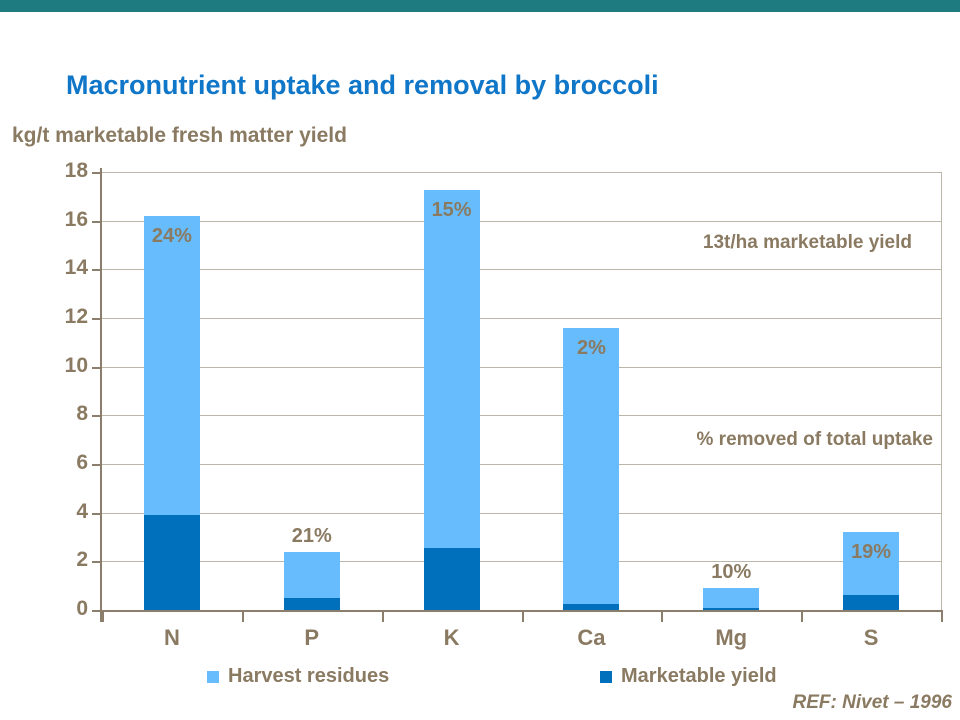 The width and height of the screenshot is (960, 720). Describe the element at coordinates (872, 702) in the screenshot. I see `reference-citation: REF: Nivet – 1996` at that location.